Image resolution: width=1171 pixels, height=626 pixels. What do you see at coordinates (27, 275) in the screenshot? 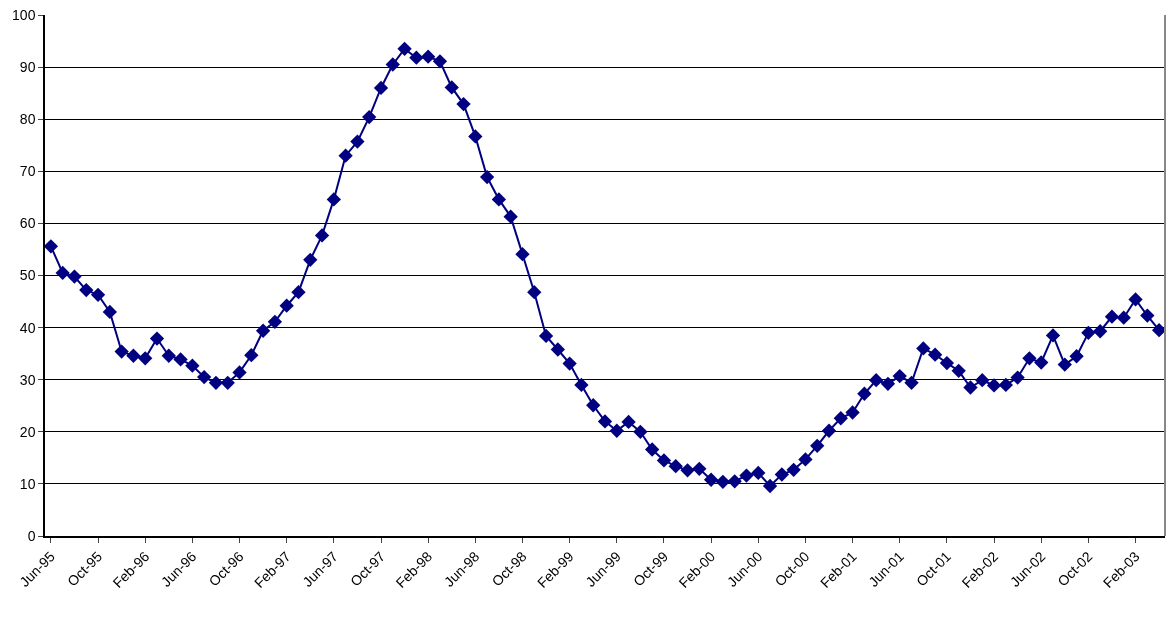
I see `y-tick-label: 50` at bounding box center [27, 275].